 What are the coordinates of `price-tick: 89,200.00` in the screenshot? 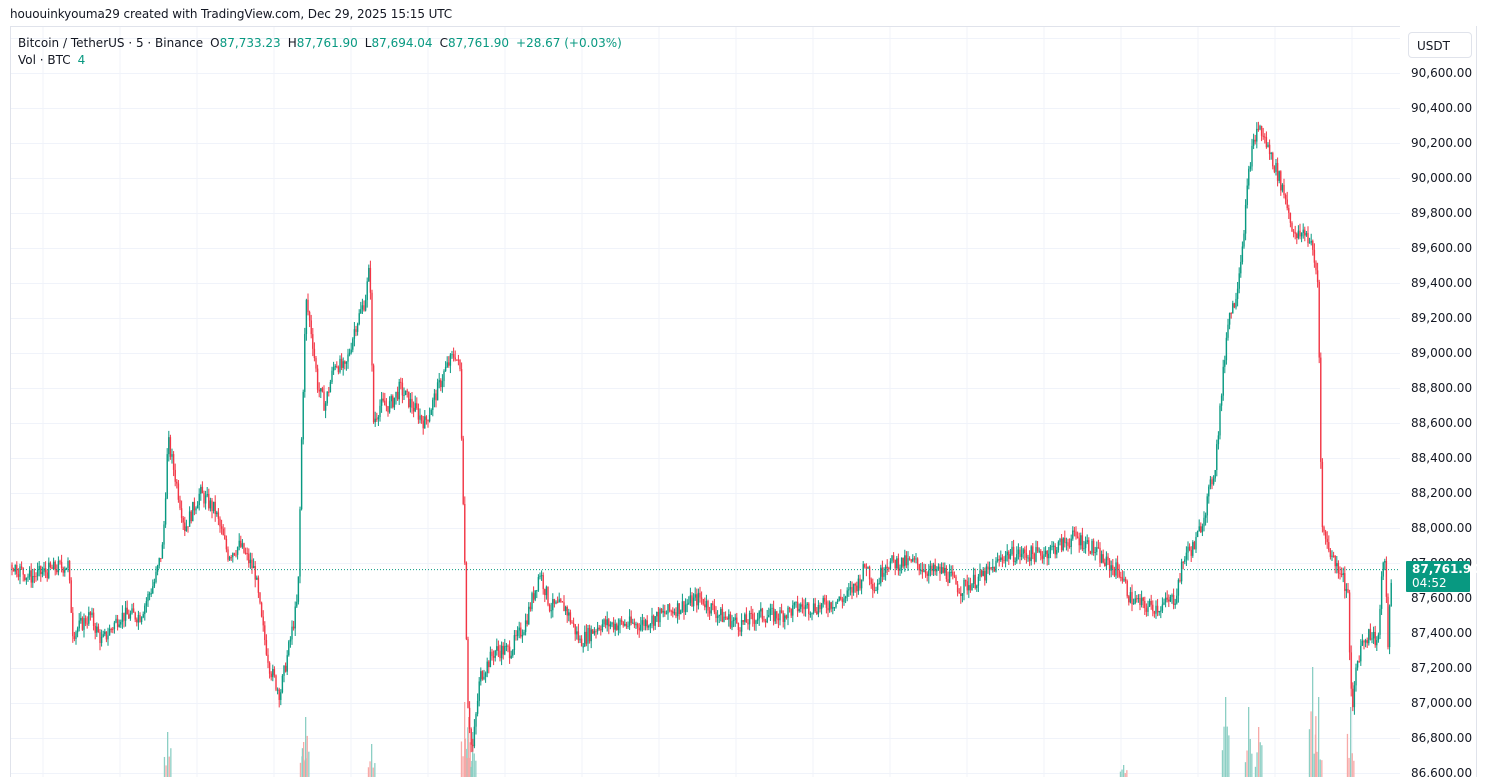 It's located at (1442, 318).